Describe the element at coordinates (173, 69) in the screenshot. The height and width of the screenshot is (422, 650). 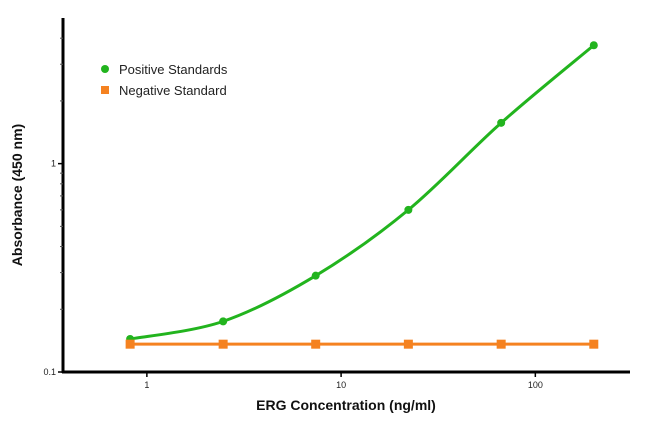
I see `legend-label-positive: Positive Standards` at that location.